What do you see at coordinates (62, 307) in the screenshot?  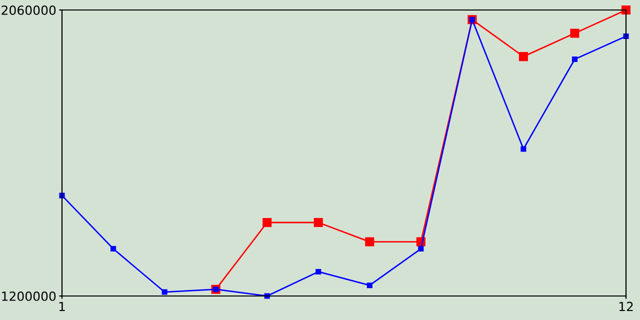 I see `x-tick-label: 1` at bounding box center [62, 307].